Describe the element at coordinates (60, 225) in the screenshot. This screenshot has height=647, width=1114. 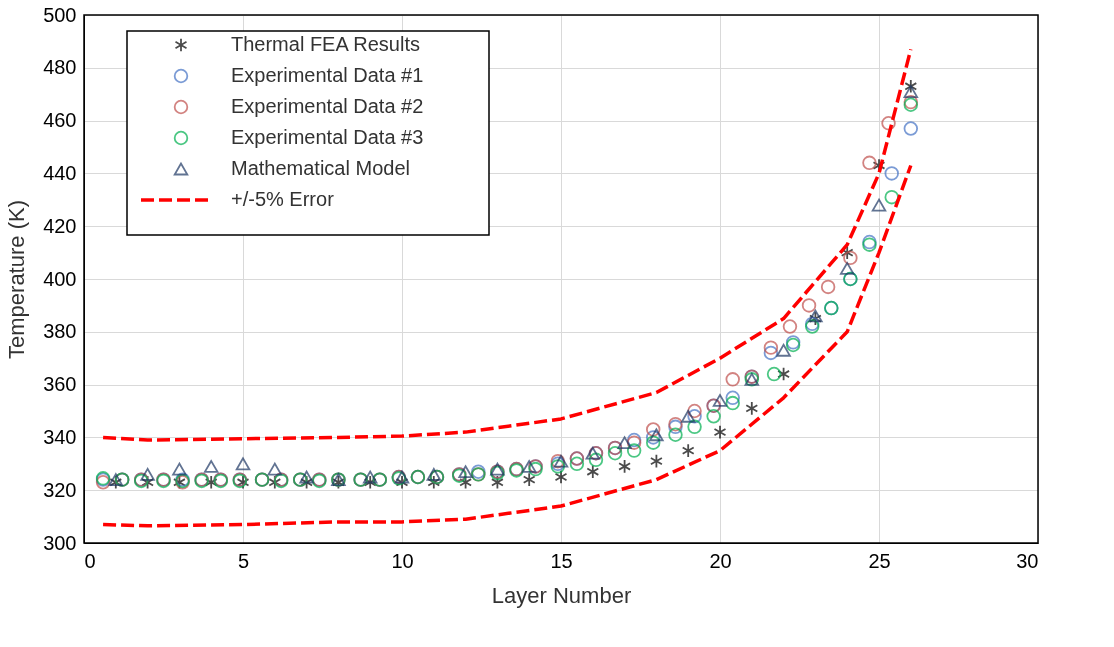
I see `y-tick-label: 420` at that location.